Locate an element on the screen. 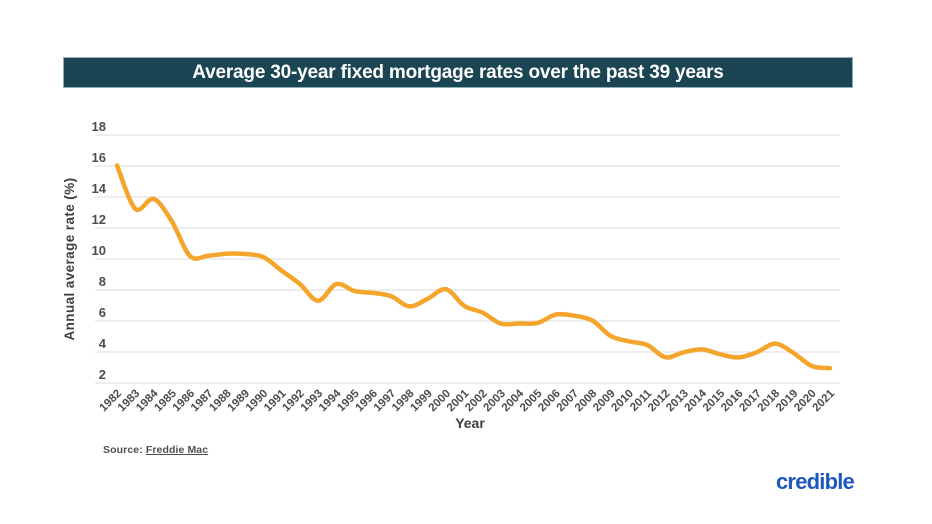 Image resolution: width=932 pixels, height=524 pixels. y-tick-label: 16 is located at coordinates (99, 157).